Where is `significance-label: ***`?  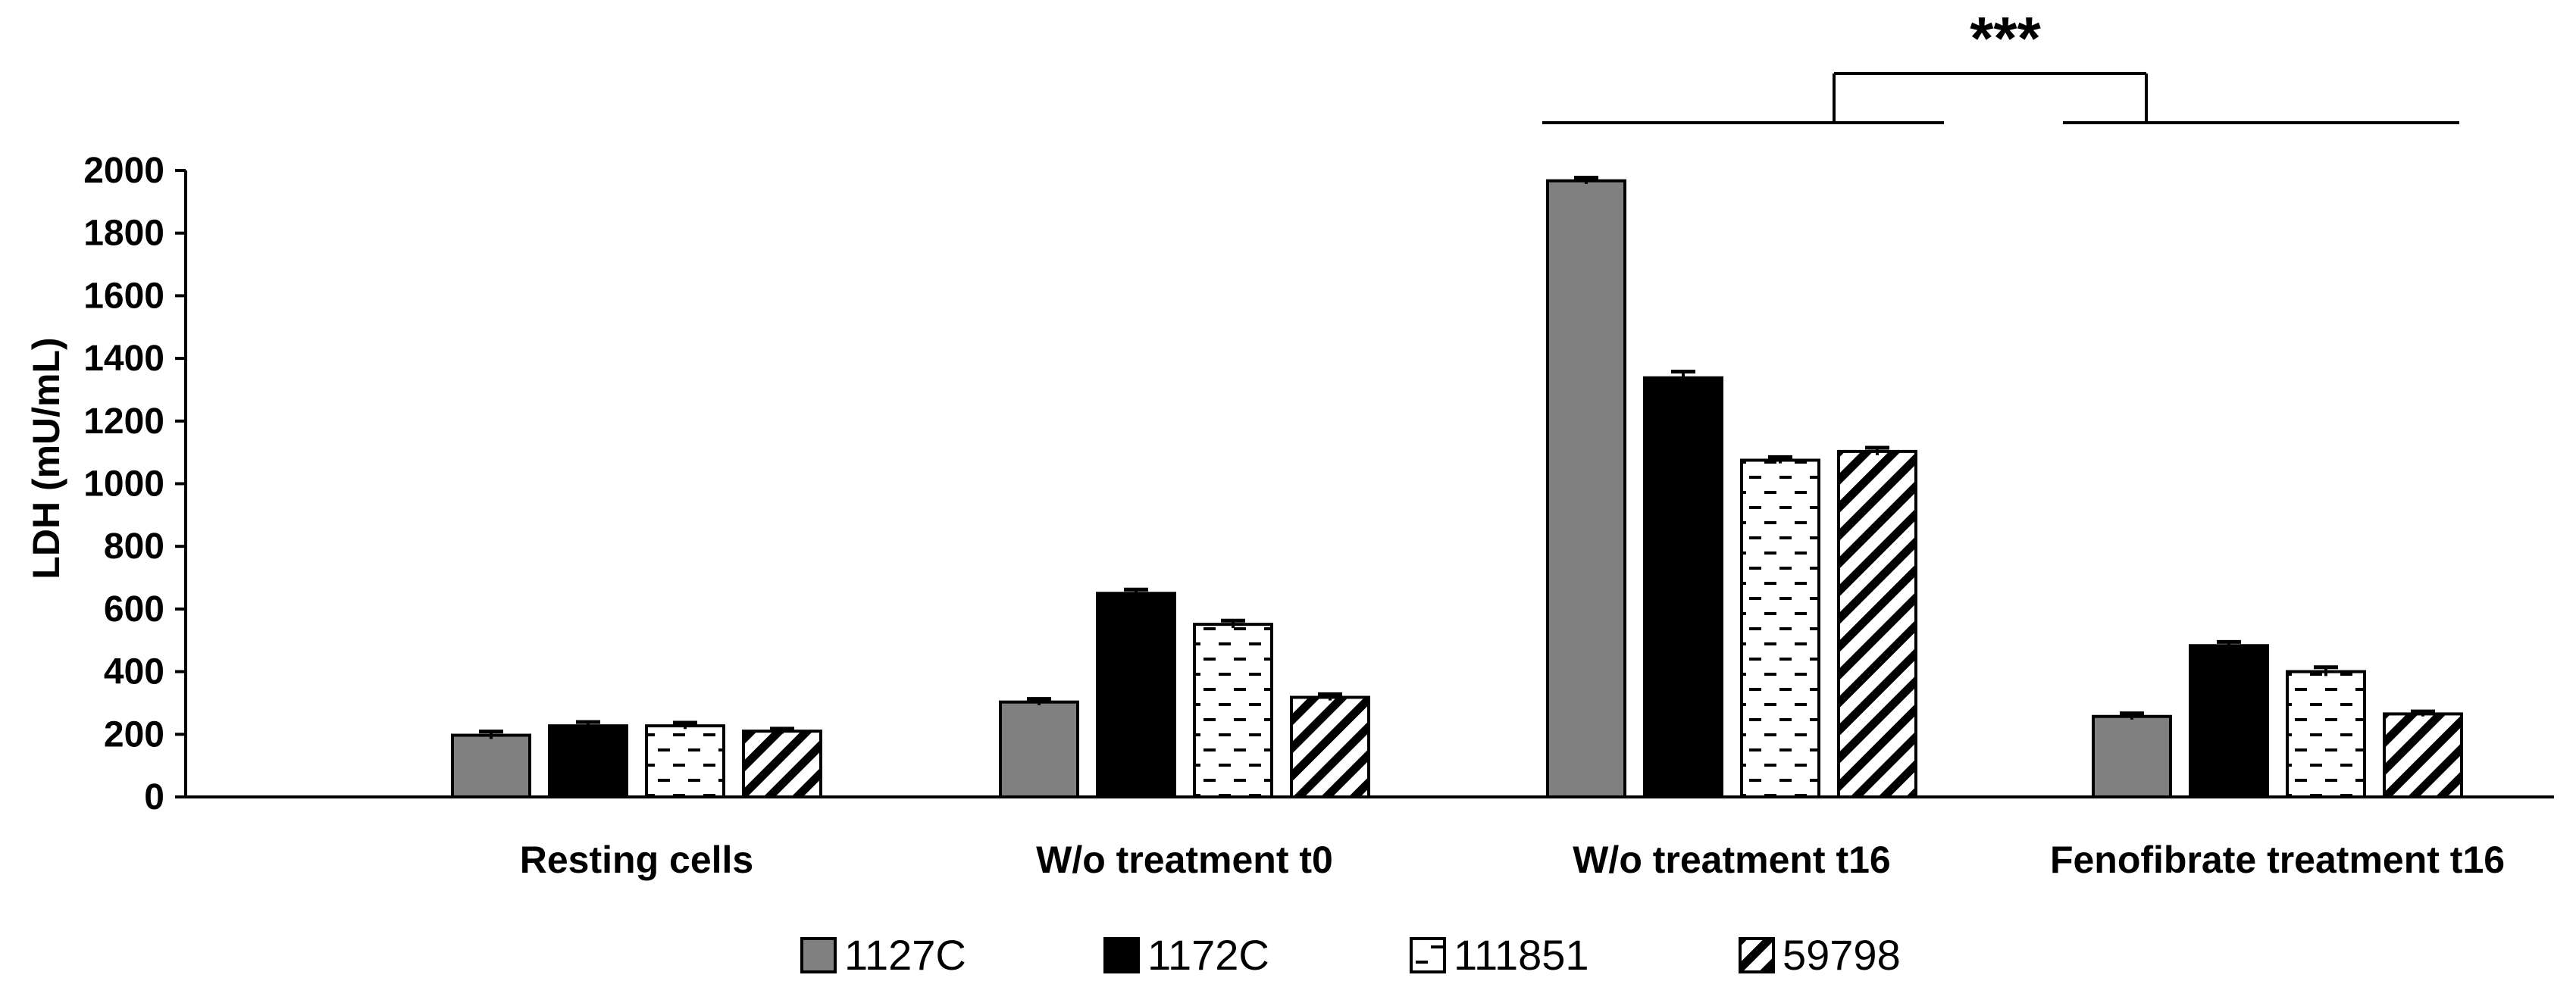 significance-label: *** is located at coordinates (2006, 38).